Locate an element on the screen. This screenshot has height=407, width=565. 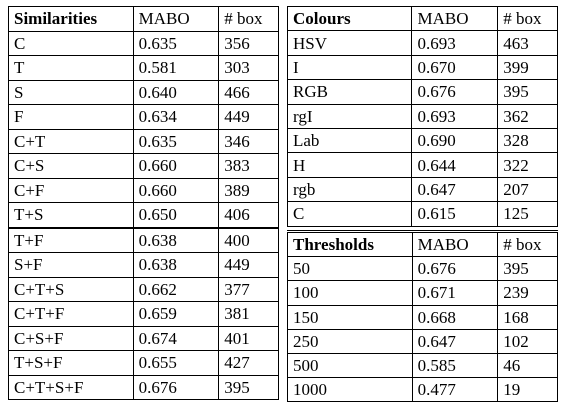
table-cell: 1000 is located at coordinates (350, 390).